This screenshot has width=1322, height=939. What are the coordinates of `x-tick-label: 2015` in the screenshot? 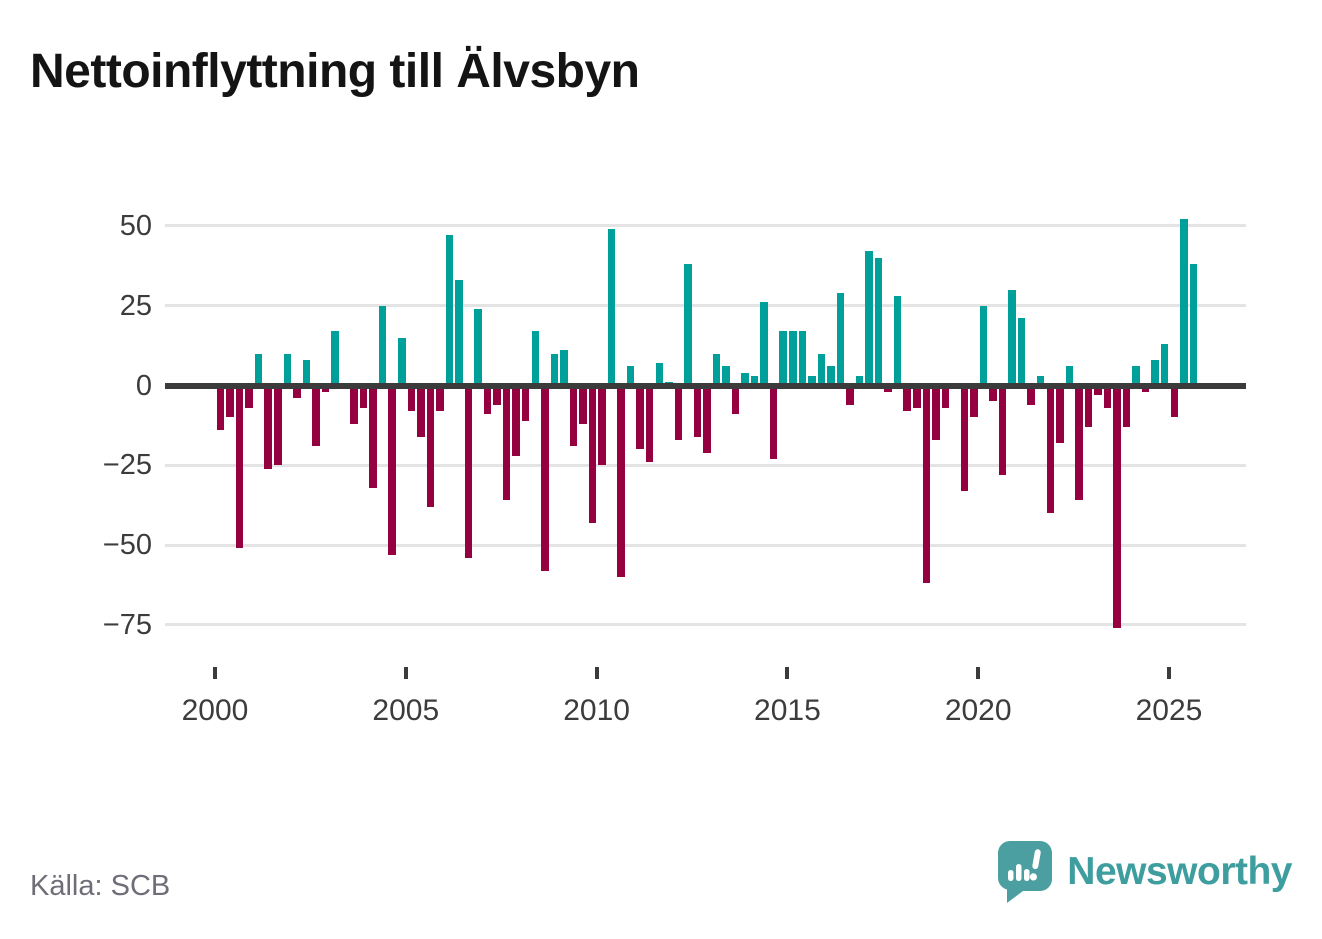 It's located at (787, 710).